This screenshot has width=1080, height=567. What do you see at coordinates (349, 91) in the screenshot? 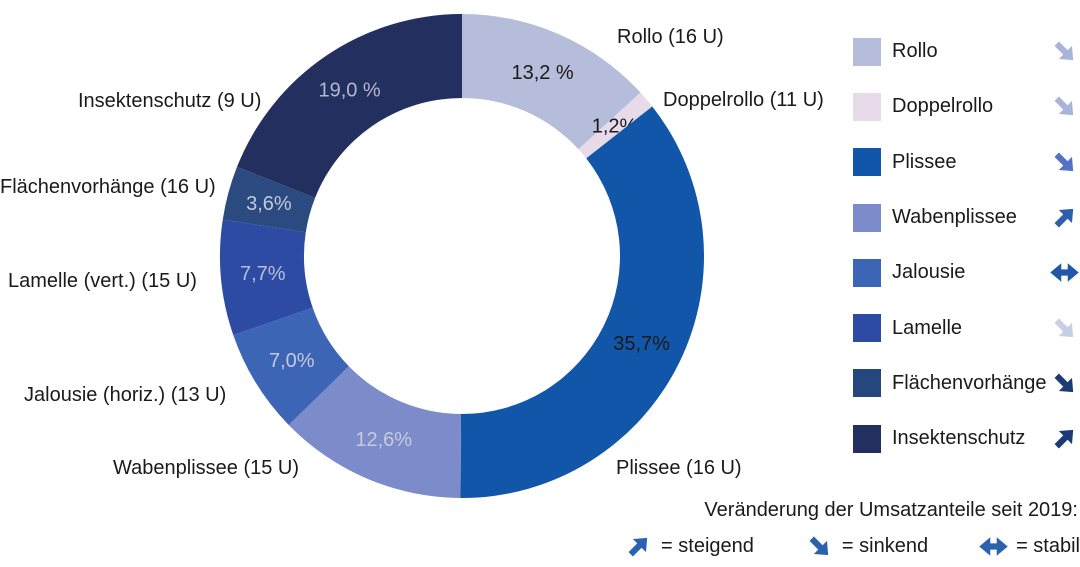
I see `slice-value-label: 19,0 %` at bounding box center [349, 91].